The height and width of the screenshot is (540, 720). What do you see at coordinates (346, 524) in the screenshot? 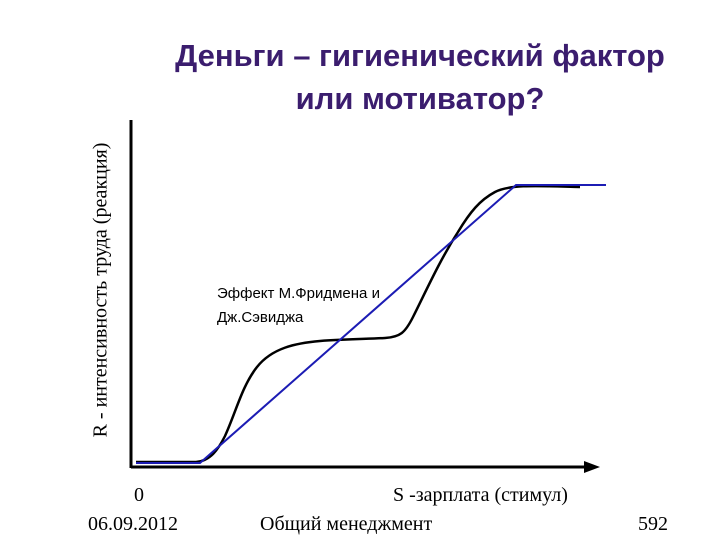
I see `footer-course-name: Общий менеджмент` at bounding box center [346, 524].